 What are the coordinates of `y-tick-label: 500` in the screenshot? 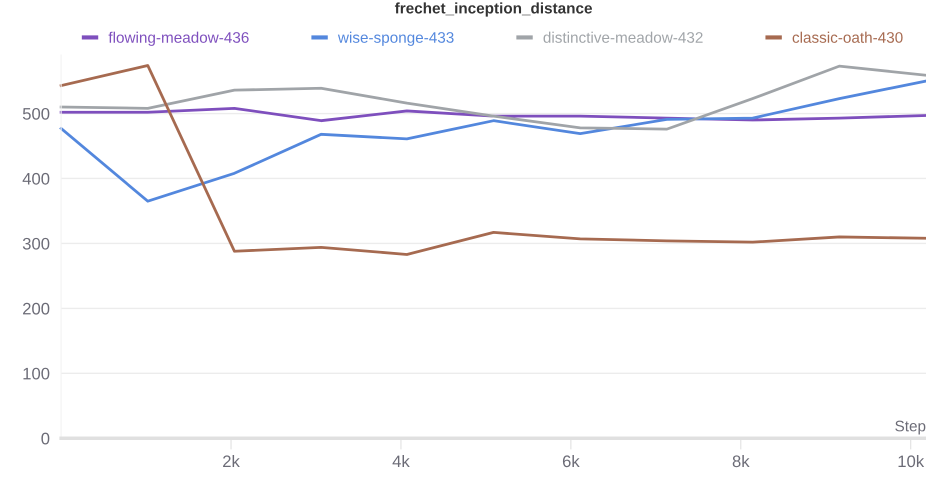 It's located at (36, 114).